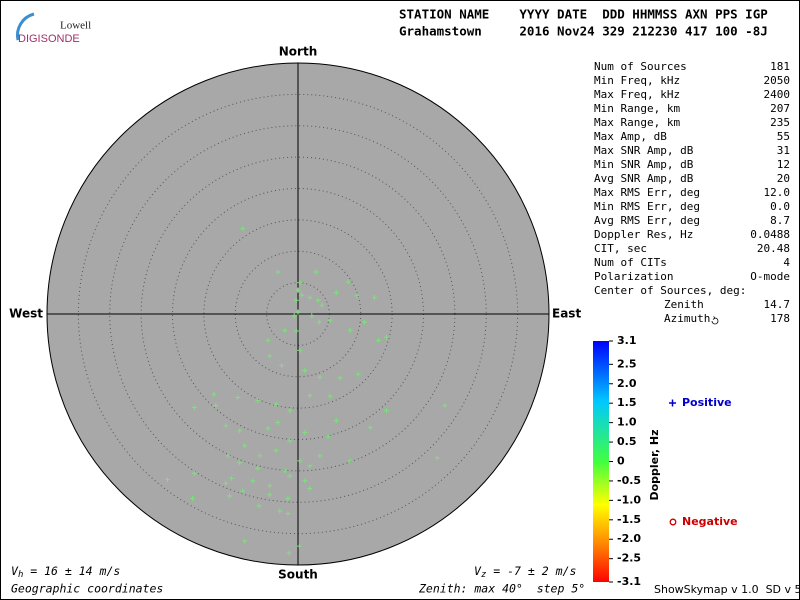  What do you see at coordinates (647, 220) in the screenshot?
I see `stat-label: Avg RMS Err, deg` at bounding box center [647, 220].